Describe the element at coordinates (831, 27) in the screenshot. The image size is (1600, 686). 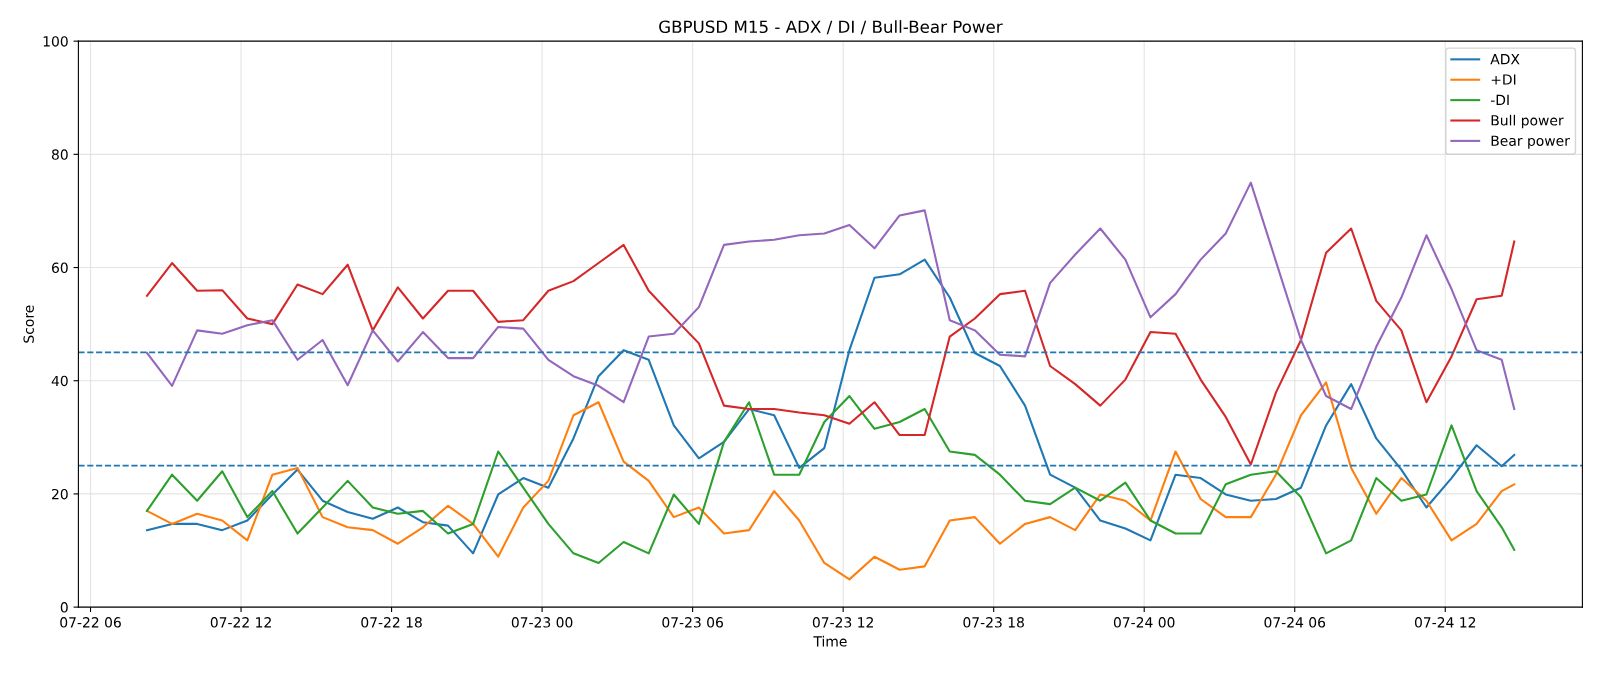
I see `chart-title: GBPUSD M15 - ADX / DI / Bull-Bear Power` at that location.